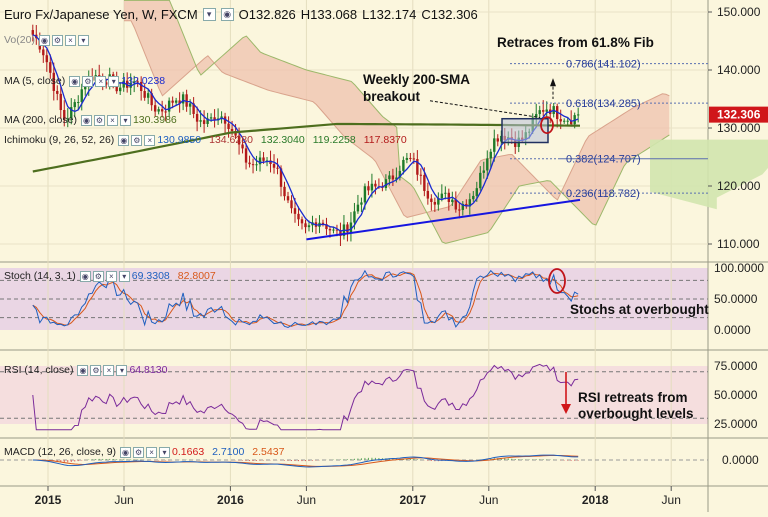 The image size is (768, 517). Describe the element at coordinates (732, 330) in the screenshot. I see `stoch-tick-label: 0.0000` at that location.